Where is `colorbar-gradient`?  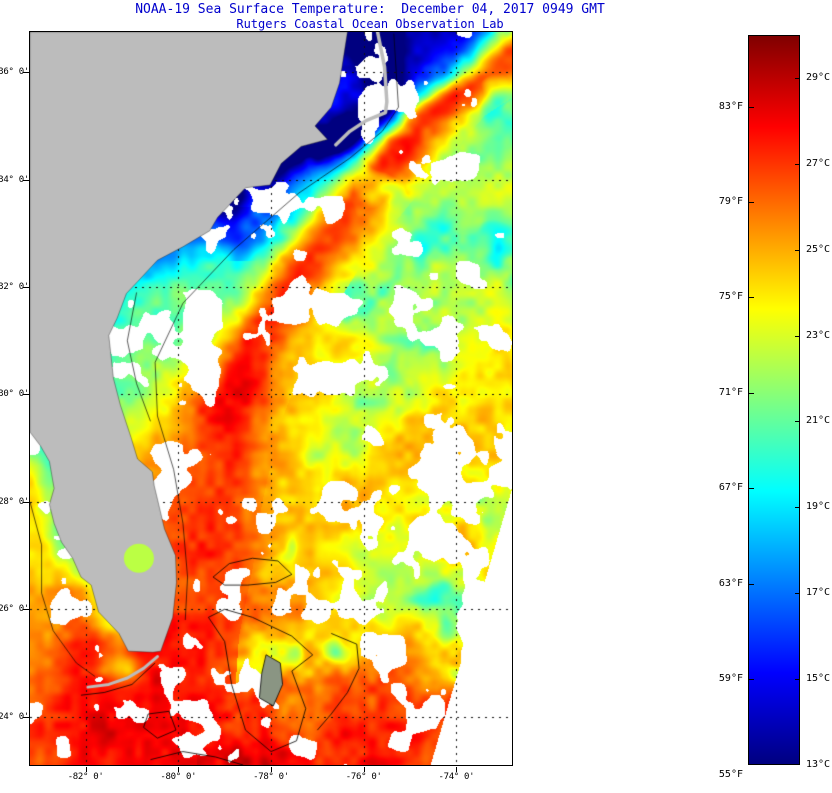
colorbar-gradient is located at coordinates (774, 400).